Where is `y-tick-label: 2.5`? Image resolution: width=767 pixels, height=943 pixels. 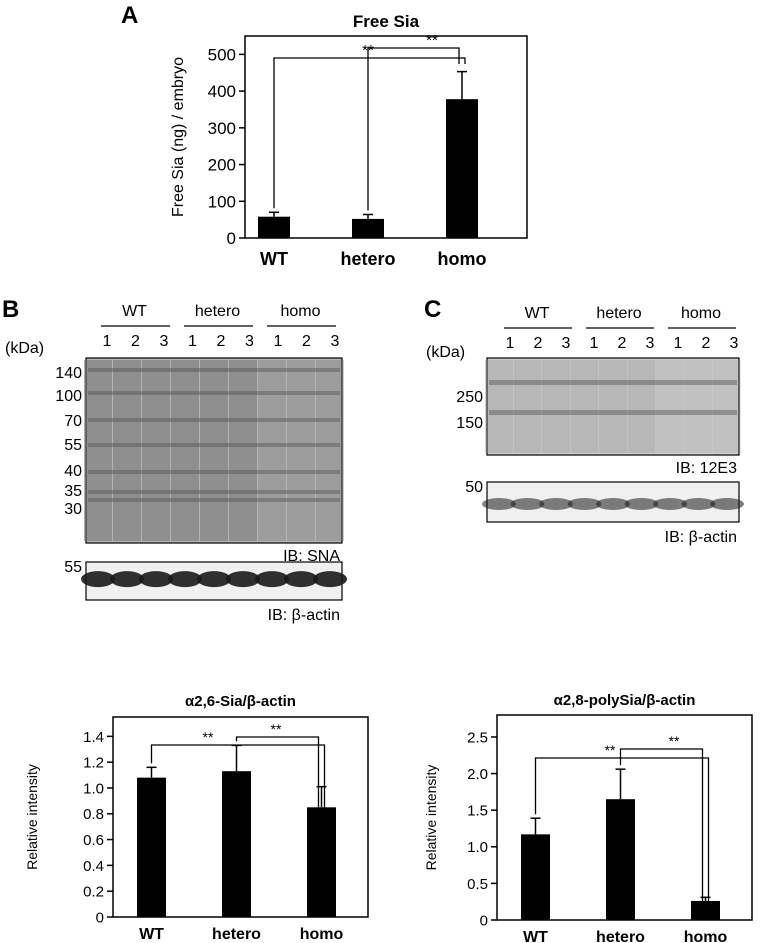 y-tick-label: 2.5 is located at coordinates (477, 737).